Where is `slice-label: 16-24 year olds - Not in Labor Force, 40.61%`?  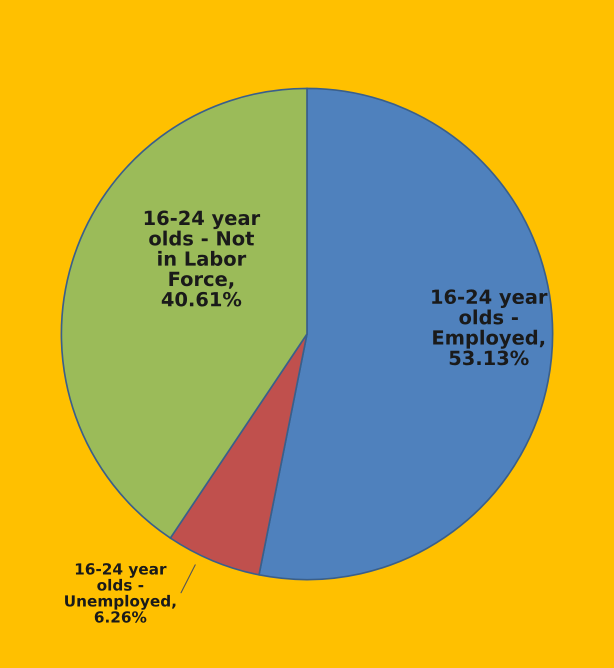 slice-label: 16-24 year olds - Not in Labor Force, 40.61% is located at coordinates (202, 258).